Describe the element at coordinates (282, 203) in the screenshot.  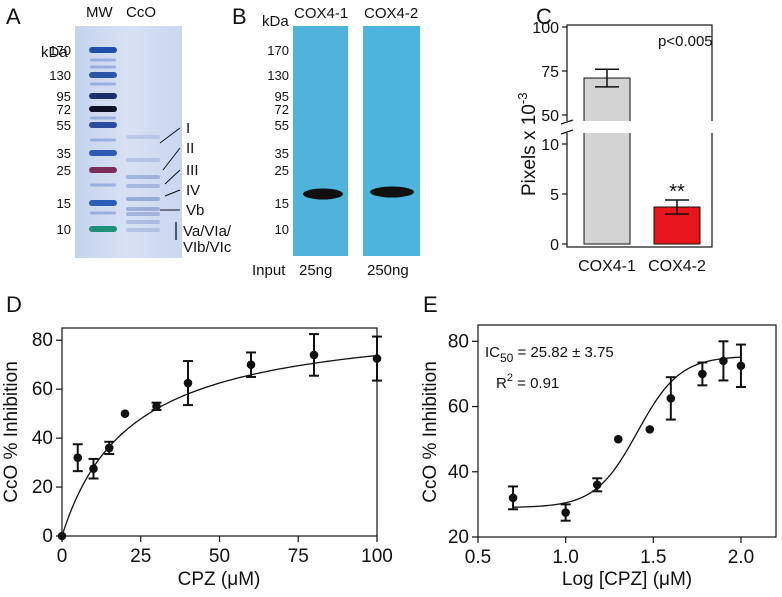
I see `mw-marker-b-15: 15` at that location.